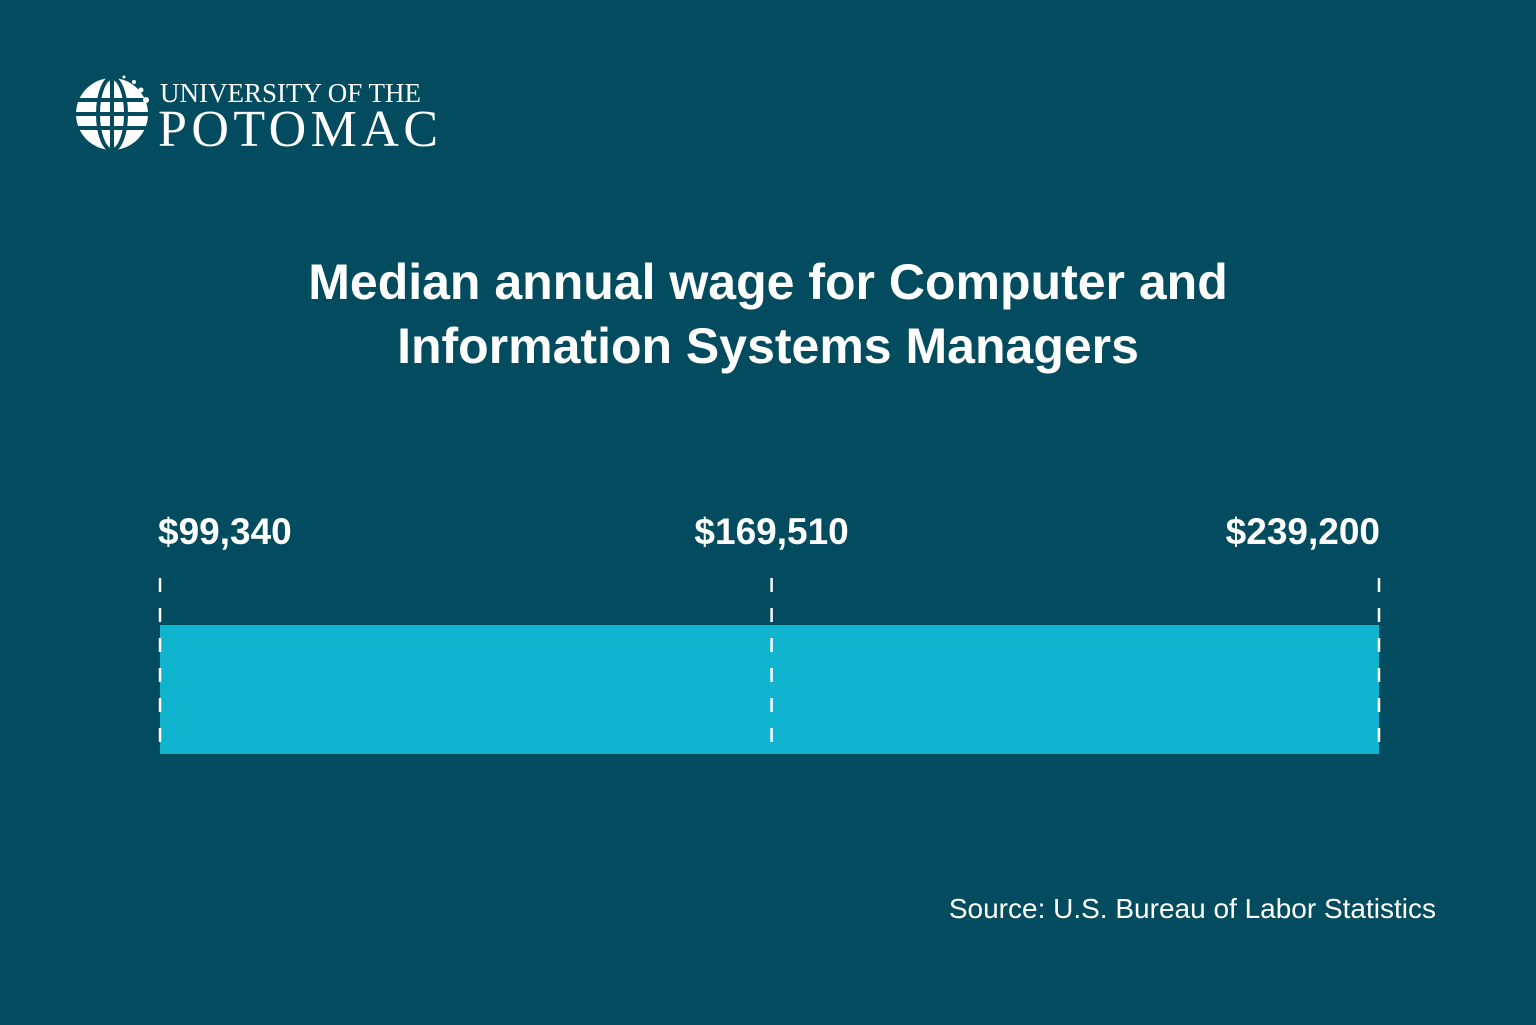  I want to click on title-line-1: Median annual wage for Computer and, so click(768, 282).